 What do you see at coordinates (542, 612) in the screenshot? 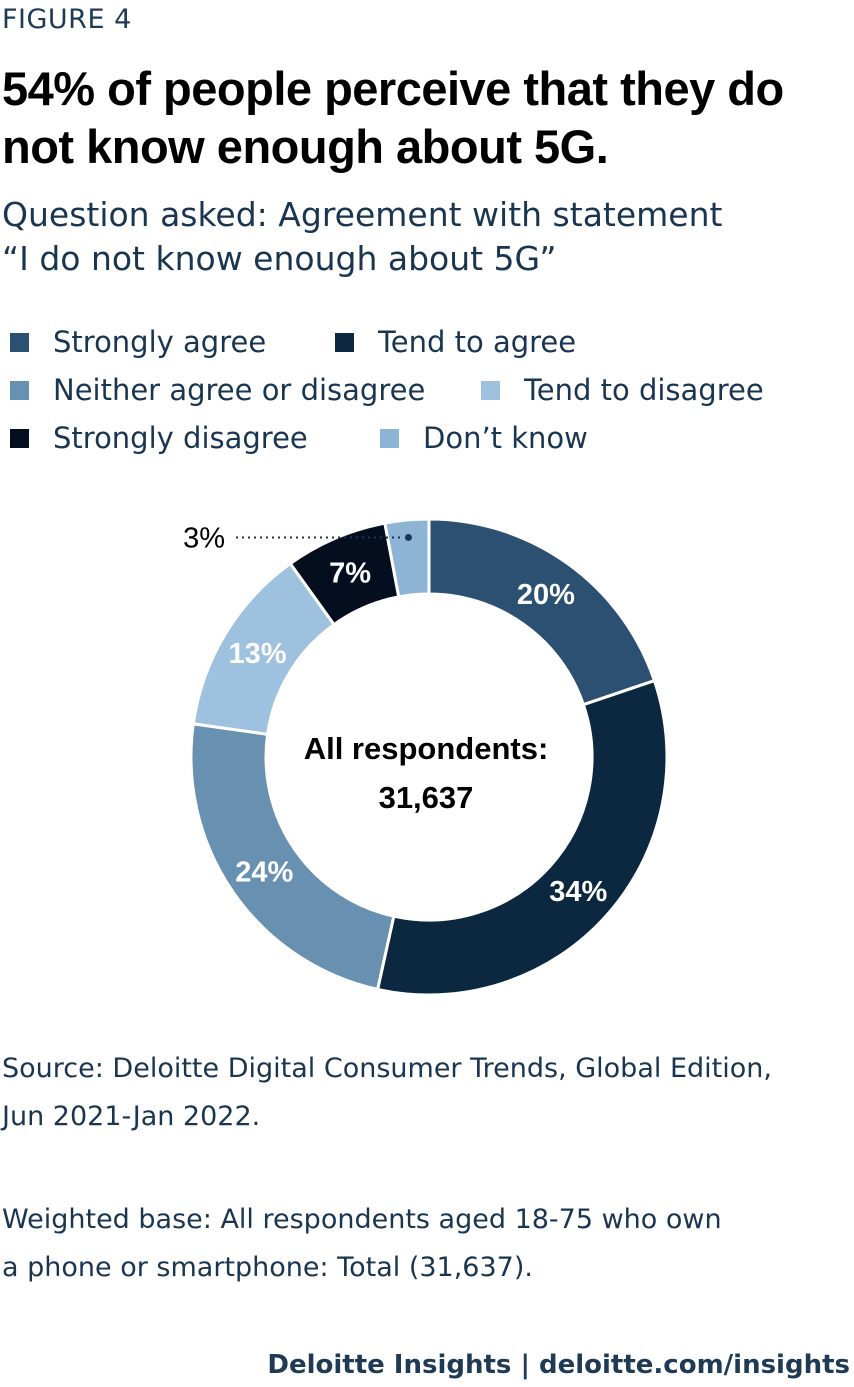
I see `donut-slice-strongly-agree` at bounding box center [542, 612].